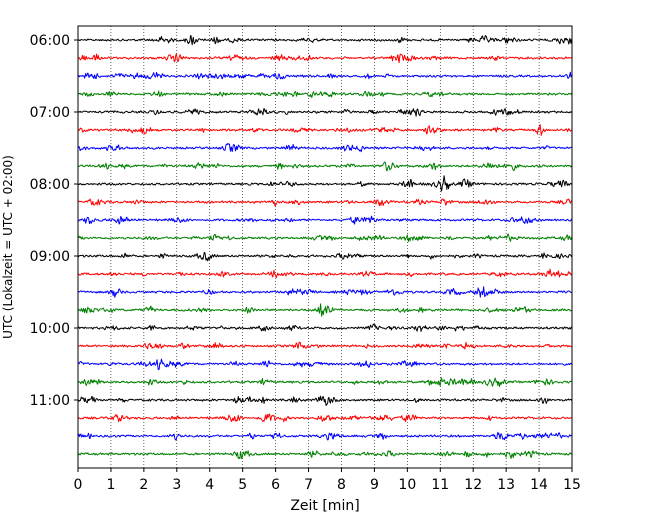 The width and height of the screenshot is (650, 520). Describe the element at coordinates (374, 485) in the screenshot. I see `x-tick-label: 9` at that location.